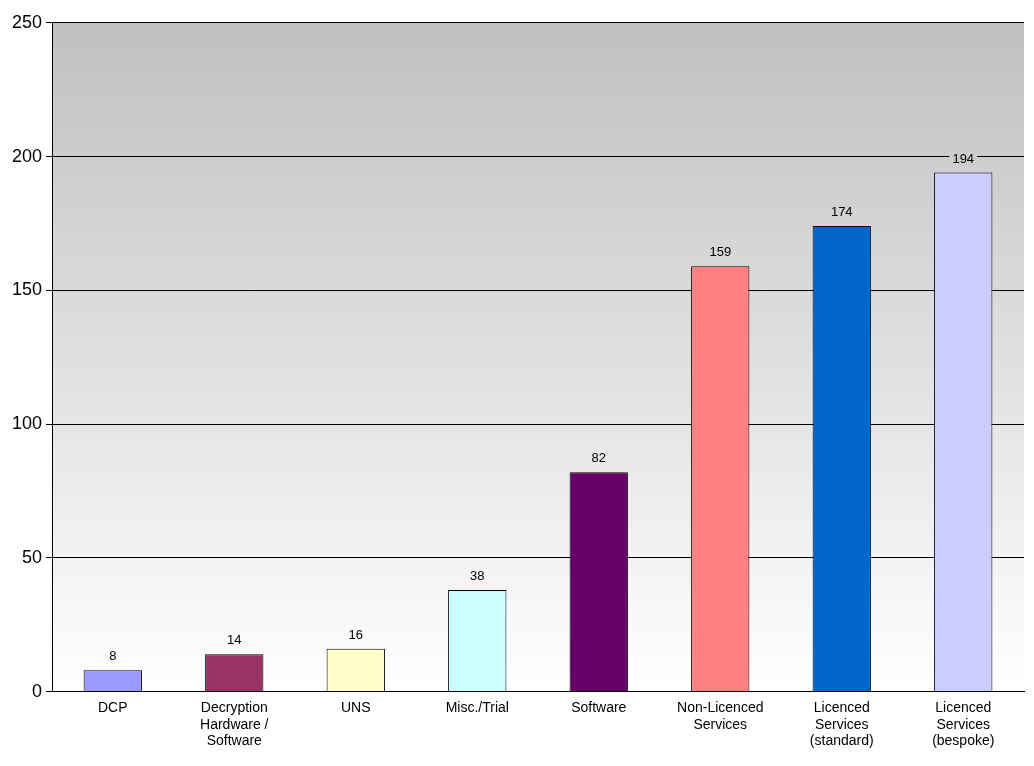  Describe the element at coordinates (37, 690) in the screenshot. I see `y-tick-label: 0` at that location.